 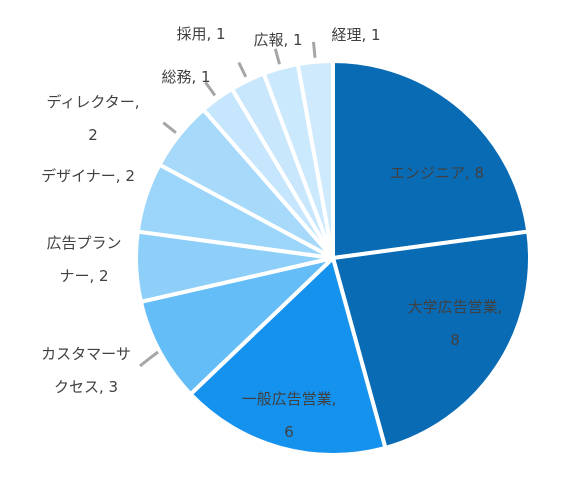 I want to click on data-label: デザイナー, 2, so click(x=88, y=176).